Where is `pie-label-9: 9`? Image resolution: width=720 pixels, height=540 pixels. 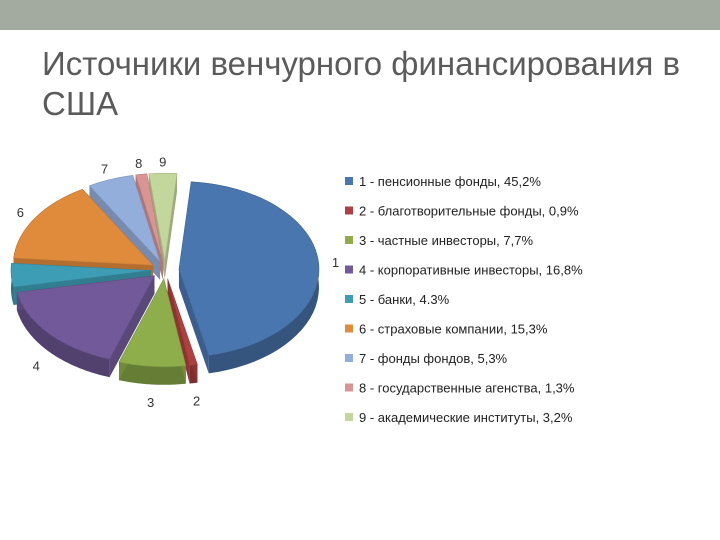 pie-label-9: 9 is located at coordinates (162, 162).